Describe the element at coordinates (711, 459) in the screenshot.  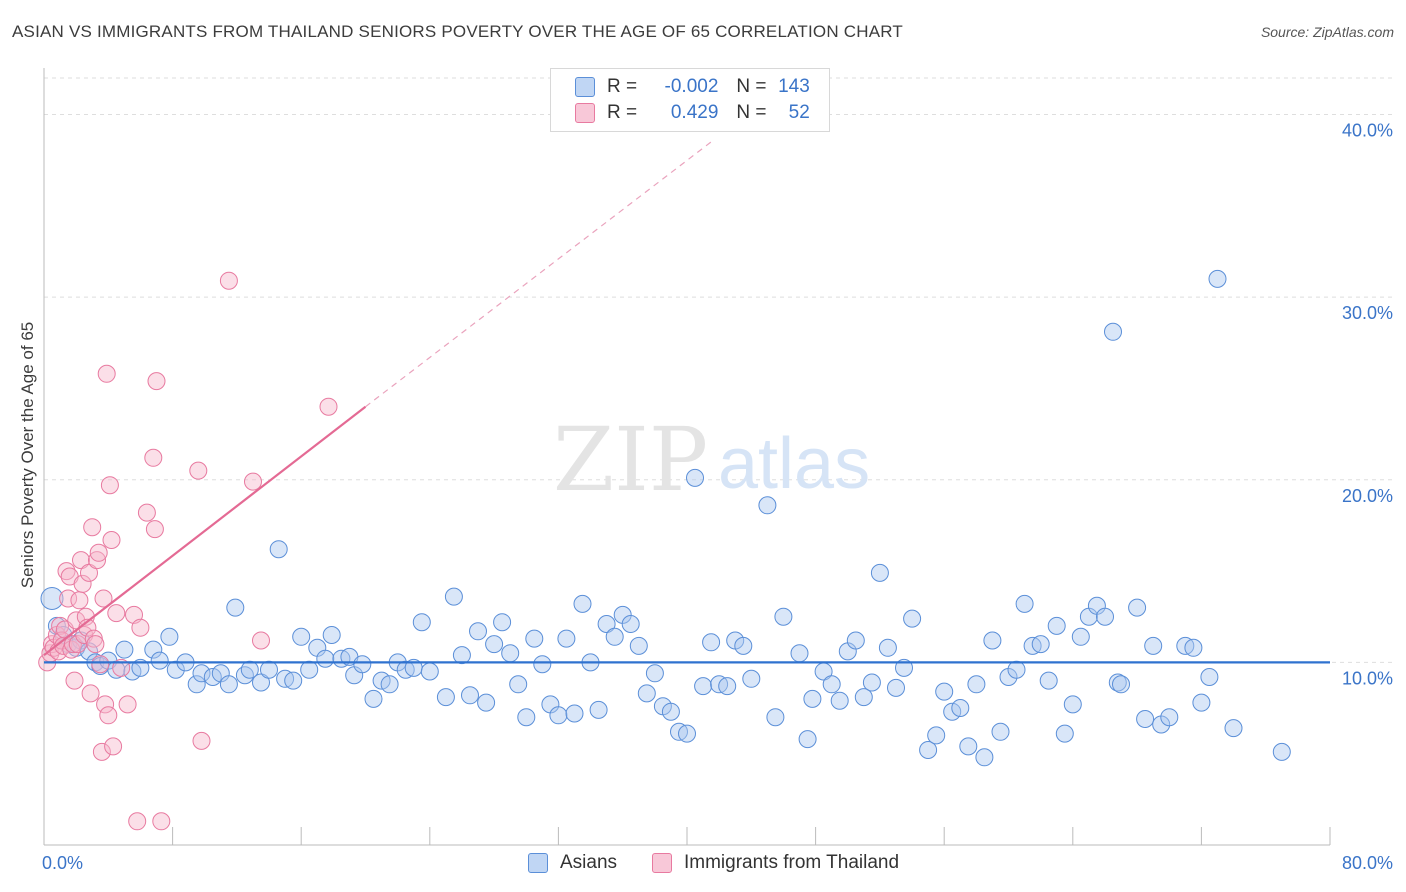
I see `watermark: ZIP atlas` at that location.